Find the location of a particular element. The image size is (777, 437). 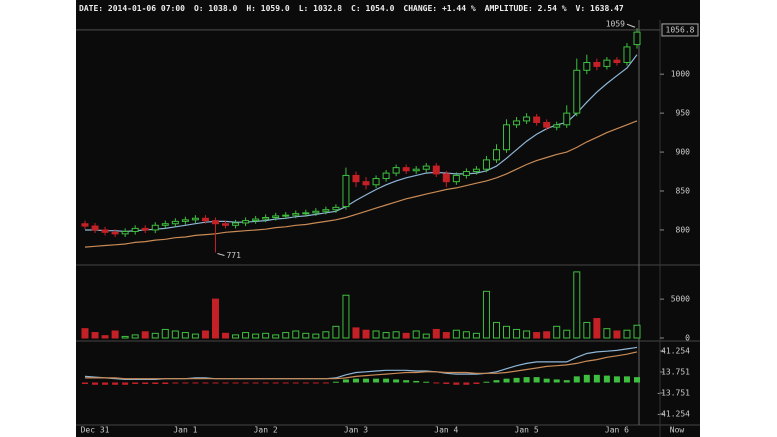

y-tick-label: 1000 is located at coordinates (680, 74).